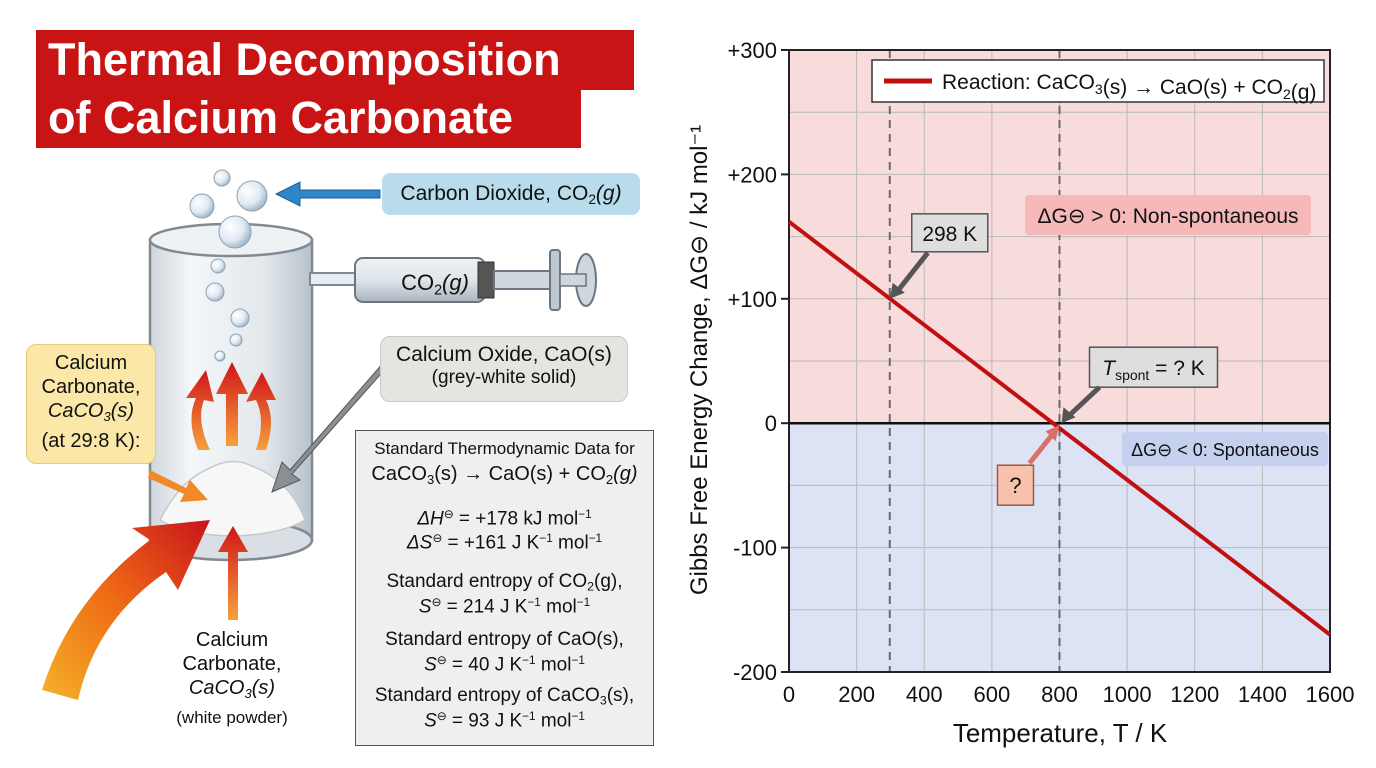 The height and width of the screenshot is (768, 1376). I want to click on cao-s-exp2: −1, so click(578, 660).